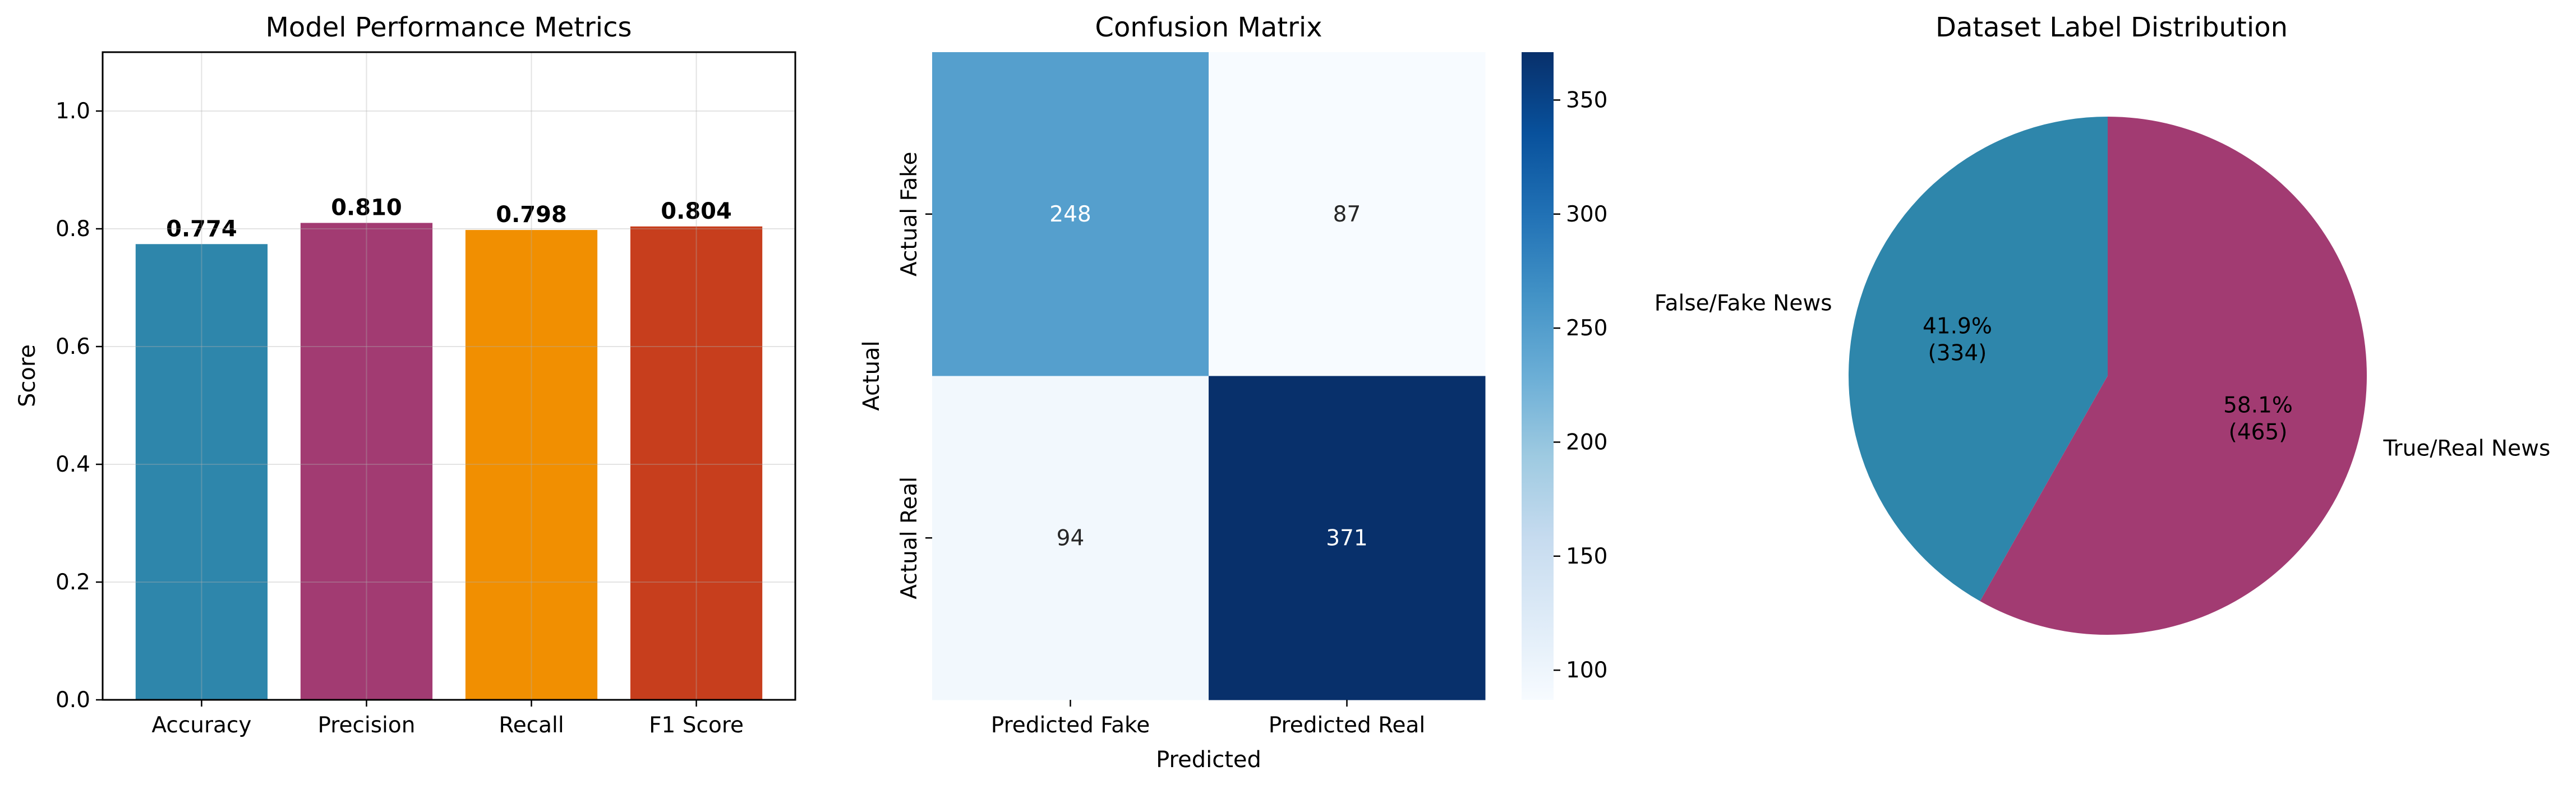  I want to click on bar-x-tick-label: Accuracy, so click(201, 725).